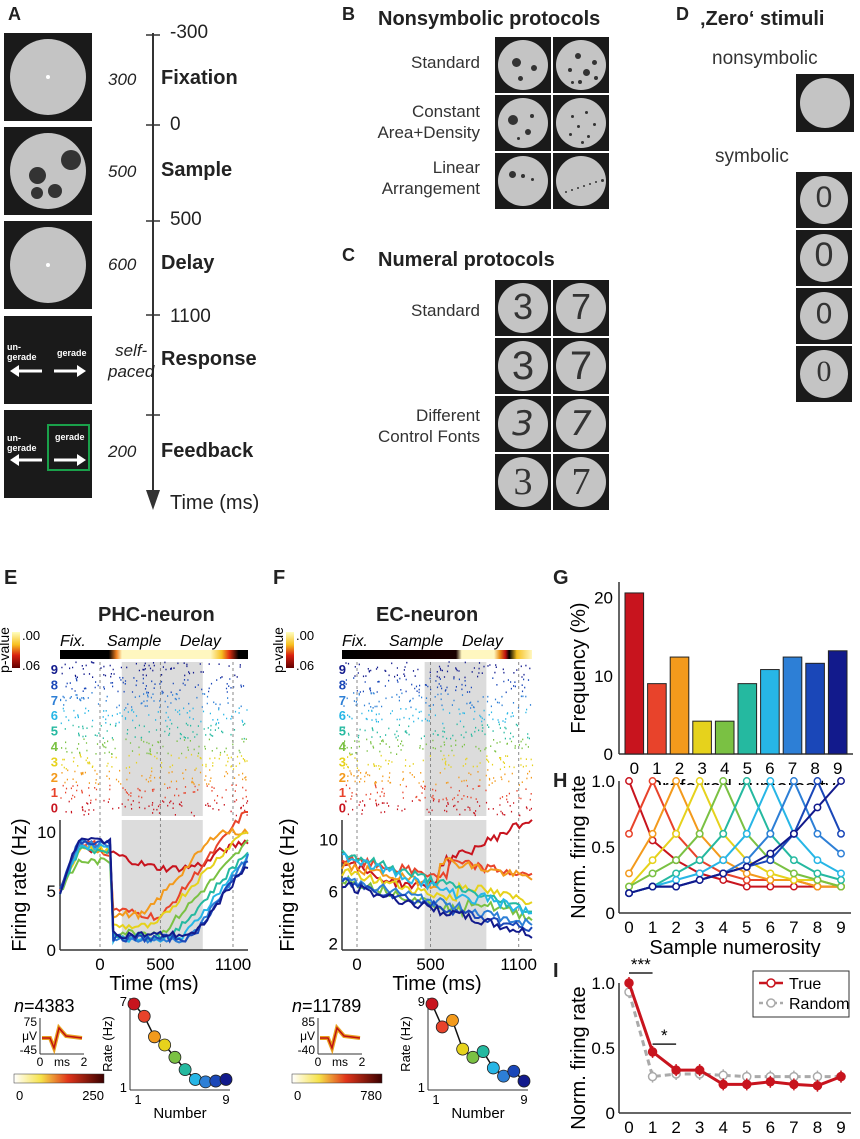 The width and height of the screenshot is (860, 1139). I want to click on epoch-delay-label: Delay, so click(483, 641).